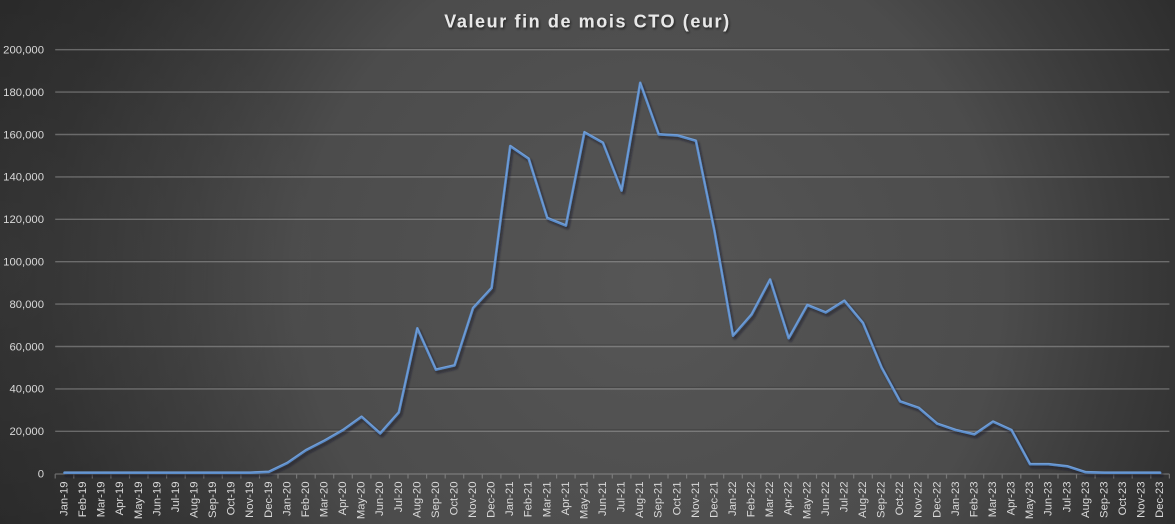  What do you see at coordinates (1086, 500) in the screenshot?
I see `svg-text: Aug-23` at bounding box center [1086, 500].